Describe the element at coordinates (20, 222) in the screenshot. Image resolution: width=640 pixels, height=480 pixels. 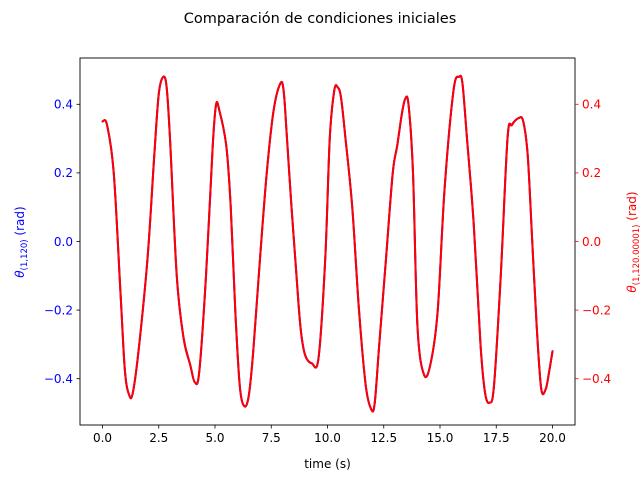
I see `y-axis-label-left-unit: (rad)` at that location.